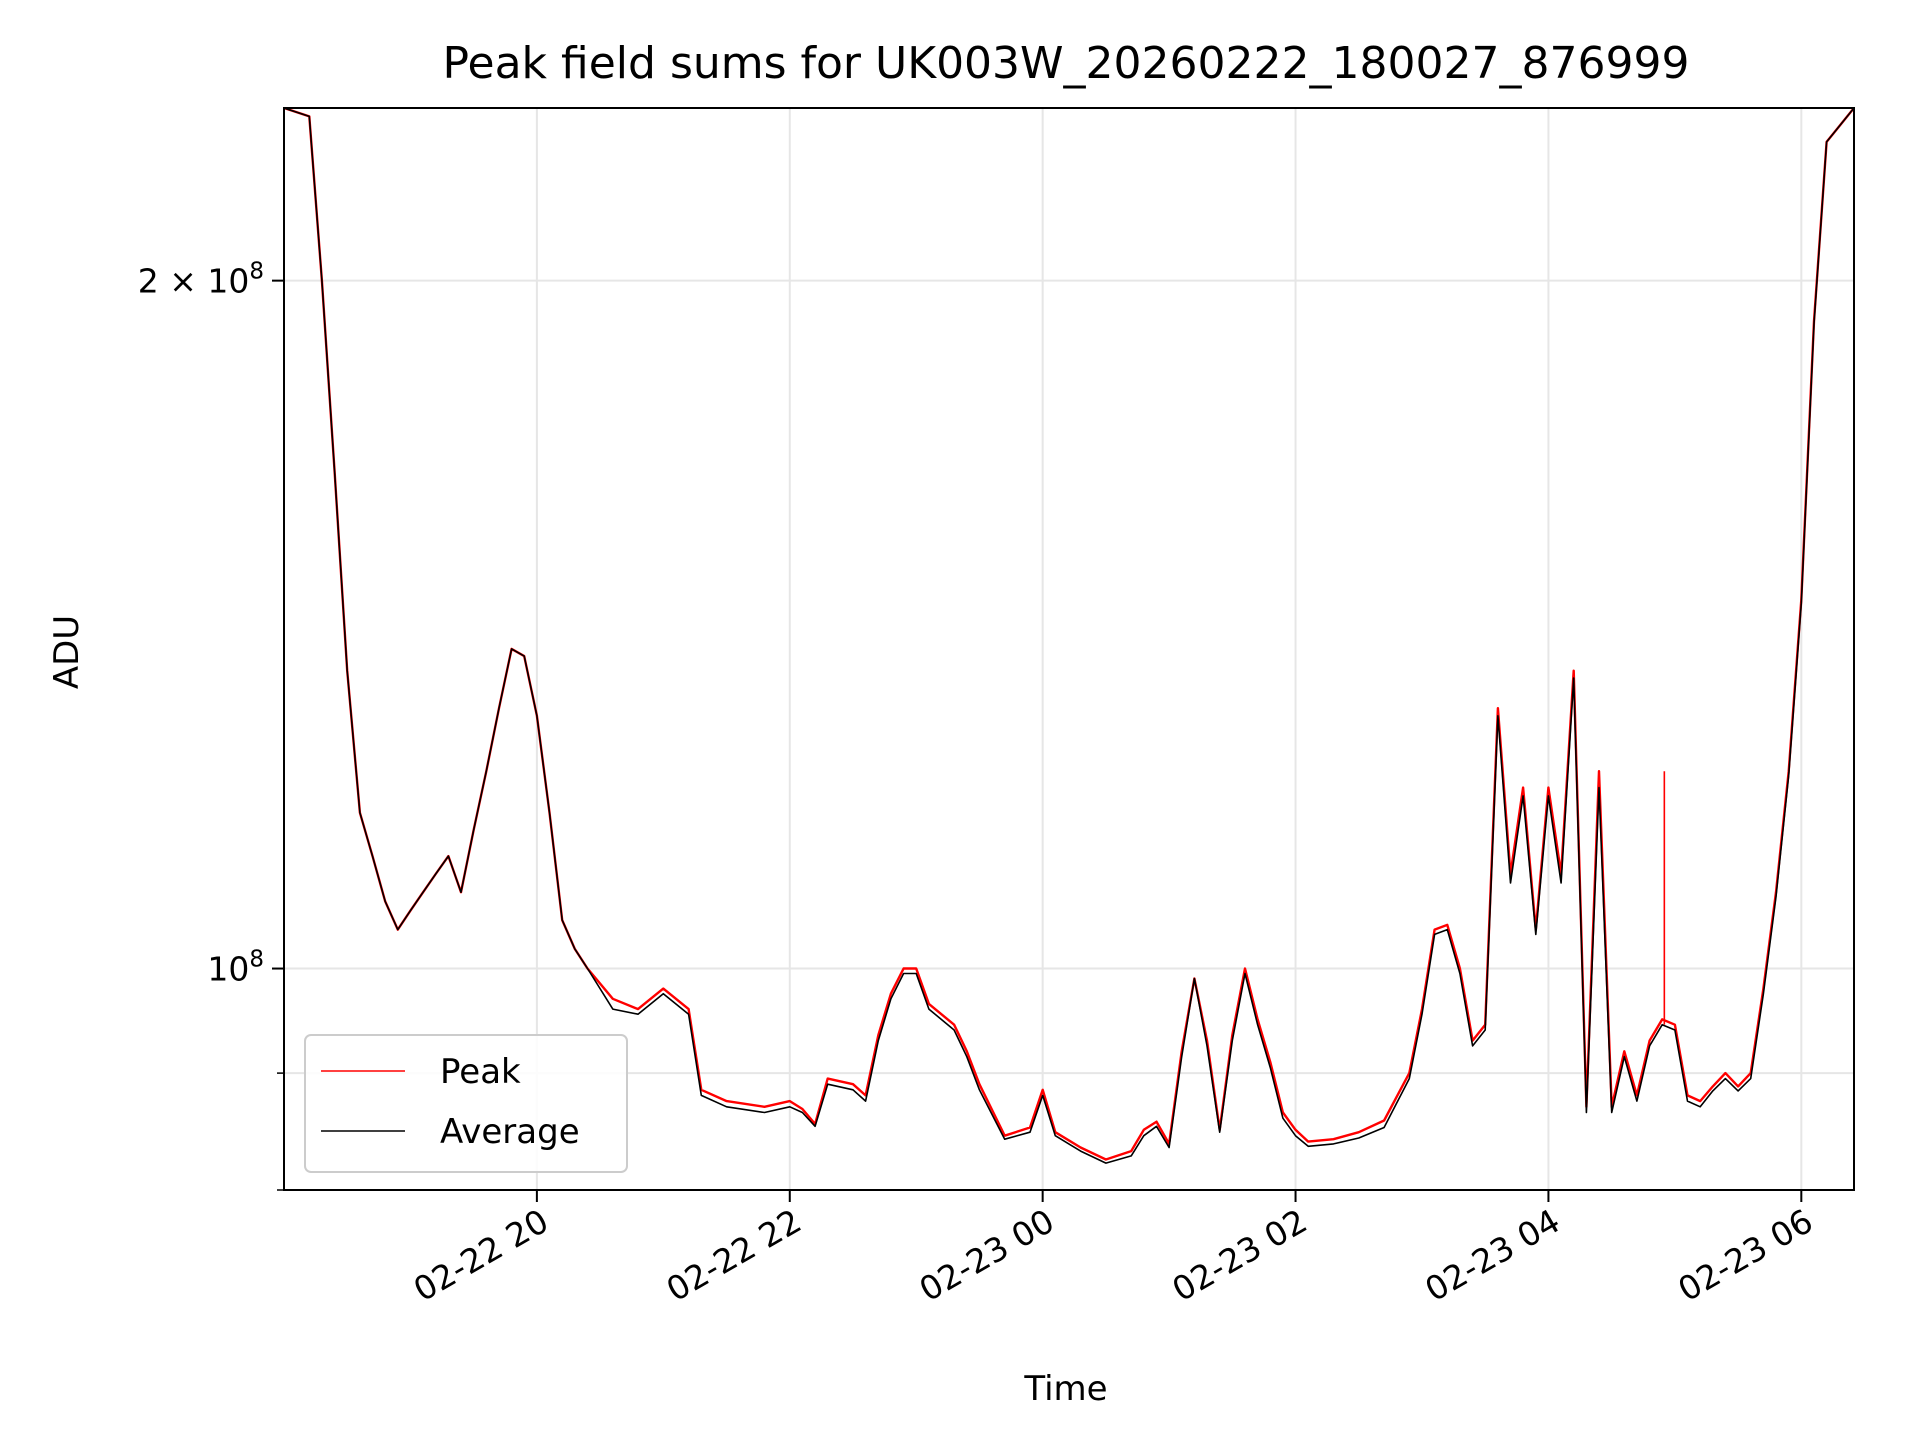  Describe the element at coordinates (1745, 1255) in the screenshot. I see `x-tick-label: 02-23 06` at that location.